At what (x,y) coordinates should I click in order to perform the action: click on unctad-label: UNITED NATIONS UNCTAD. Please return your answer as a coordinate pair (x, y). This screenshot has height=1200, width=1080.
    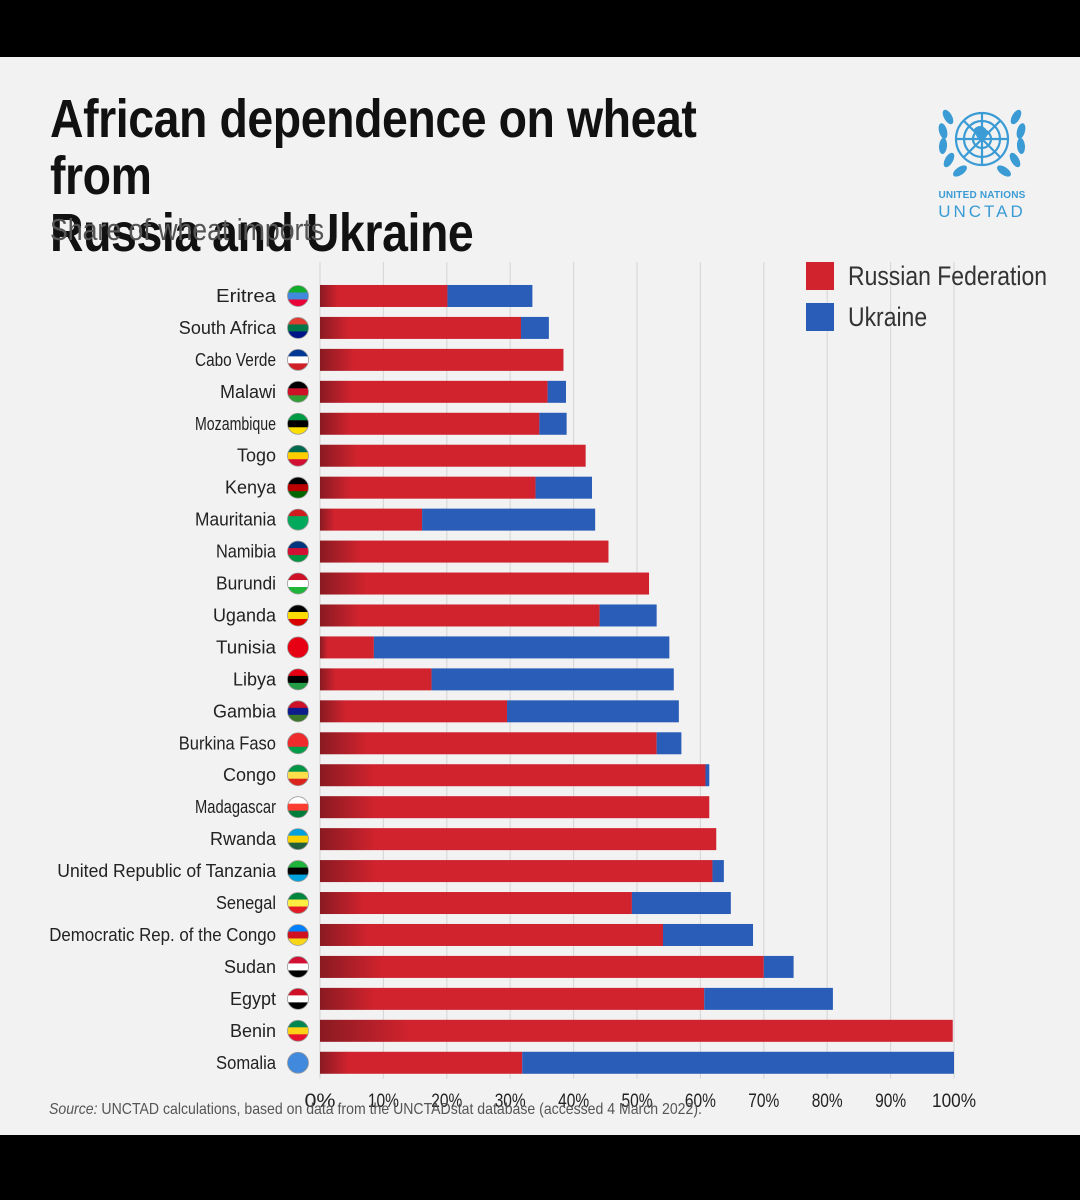
    Looking at the image, I should click on (982, 205).